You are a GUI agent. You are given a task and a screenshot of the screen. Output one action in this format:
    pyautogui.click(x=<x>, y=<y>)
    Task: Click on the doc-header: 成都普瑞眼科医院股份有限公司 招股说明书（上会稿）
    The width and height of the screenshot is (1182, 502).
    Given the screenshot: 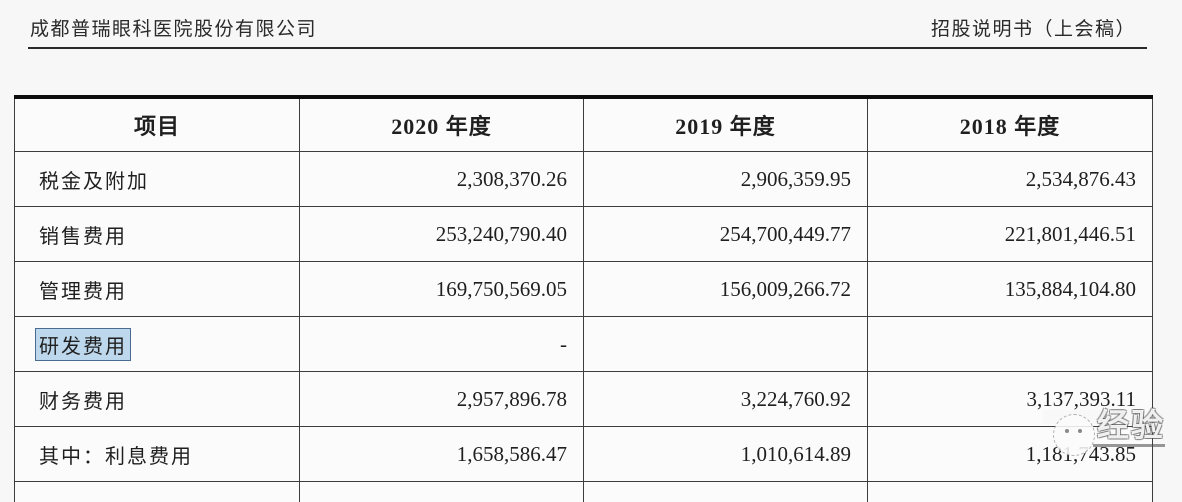 What is the action you would take?
    pyautogui.click(x=583, y=27)
    